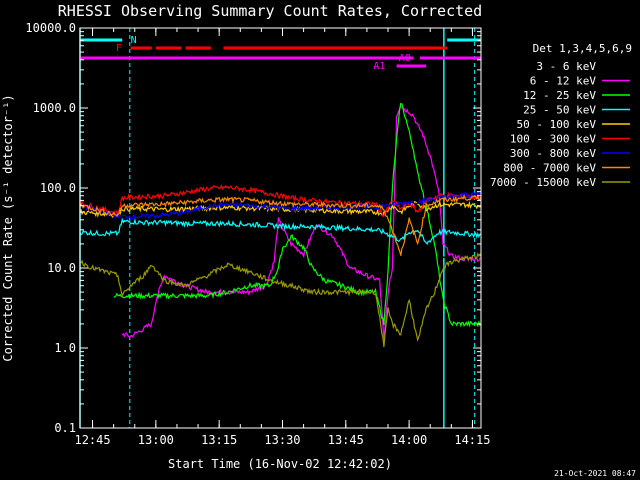  Describe the element at coordinates (582, 48) in the screenshot. I see `legend-title: Det 1,3,4,5,6,9` at that location.